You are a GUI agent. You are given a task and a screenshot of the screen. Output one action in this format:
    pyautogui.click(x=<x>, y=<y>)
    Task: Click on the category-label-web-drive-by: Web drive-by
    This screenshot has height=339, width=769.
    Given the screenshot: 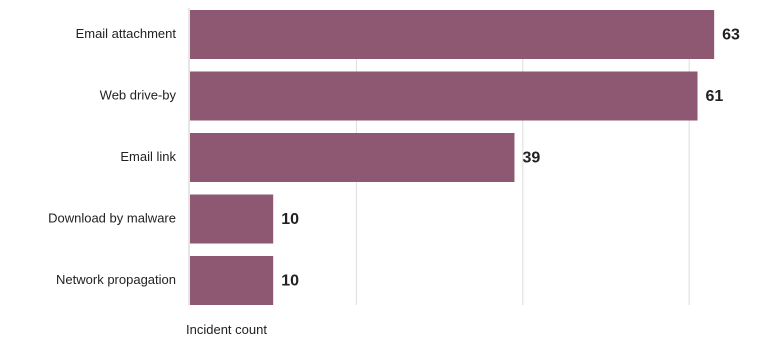 What is the action you would take?
    pyautogui.click(x=138, y=94)
    